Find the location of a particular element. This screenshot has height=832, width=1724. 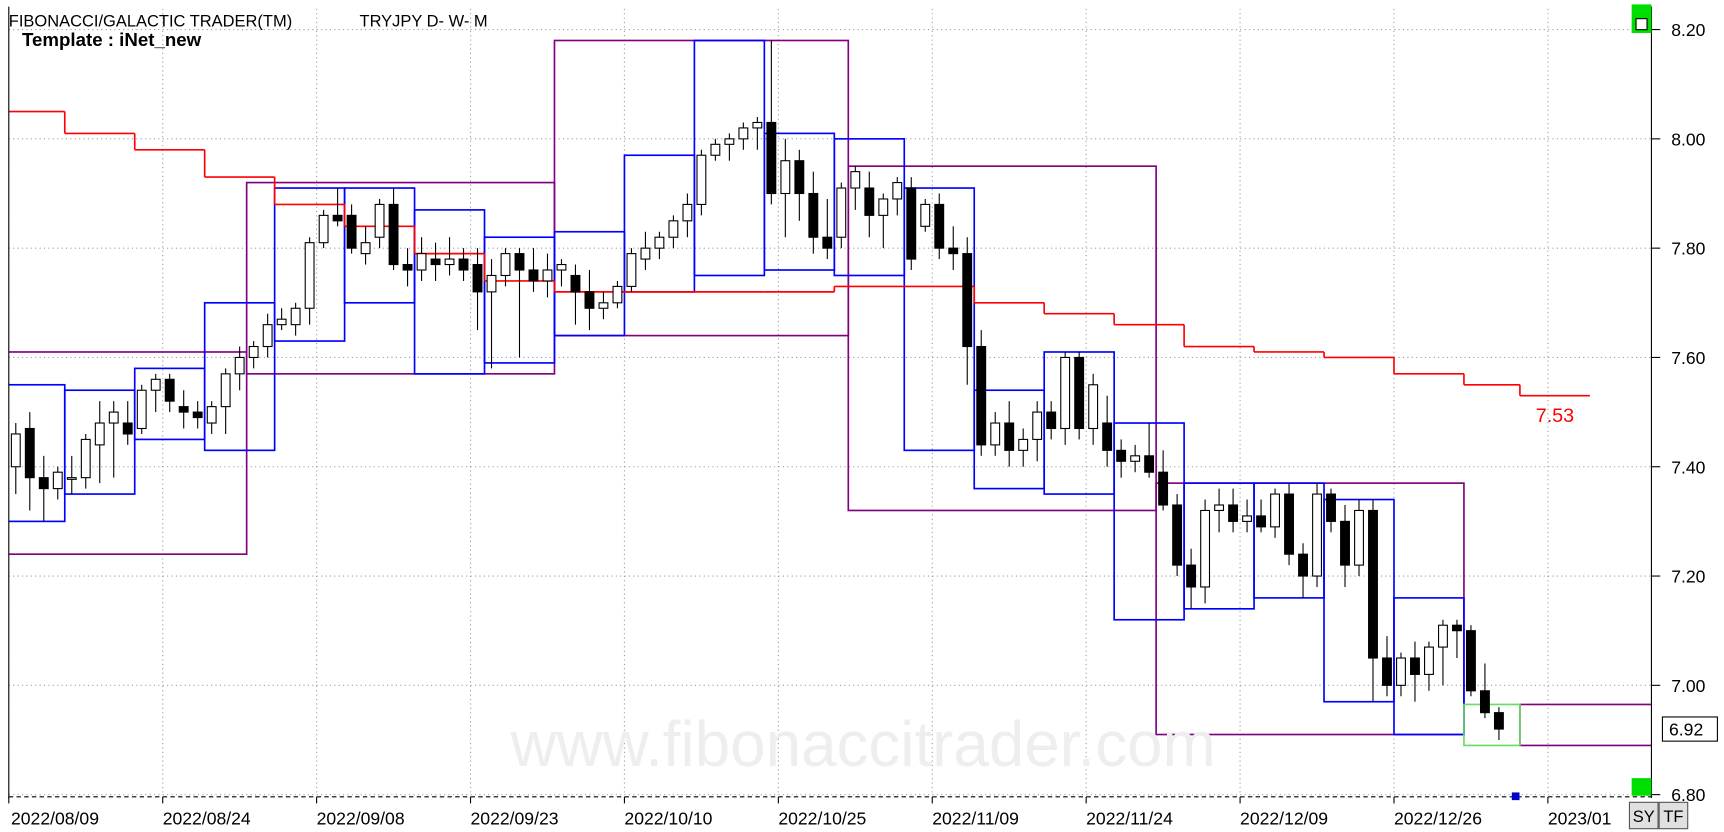

y-tick-label: 8.00 is located at coordinates (1688, 139).